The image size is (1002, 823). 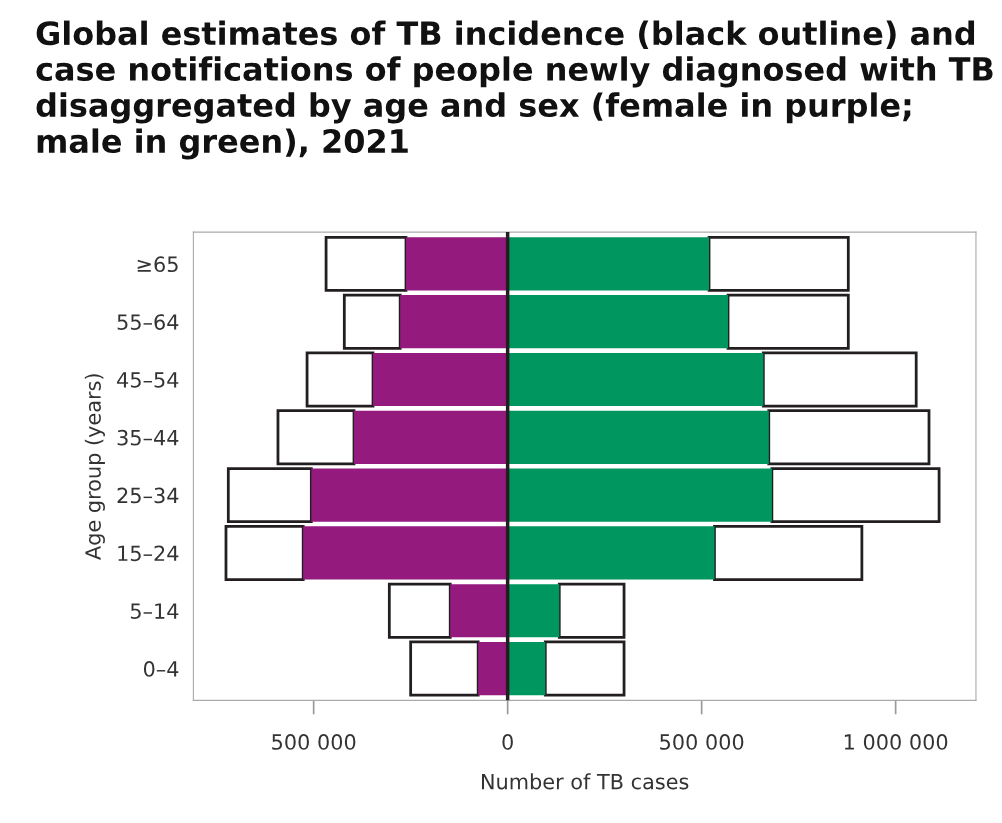 I want to click on y-tick-label: 55–64, so click(x=148, y=322).